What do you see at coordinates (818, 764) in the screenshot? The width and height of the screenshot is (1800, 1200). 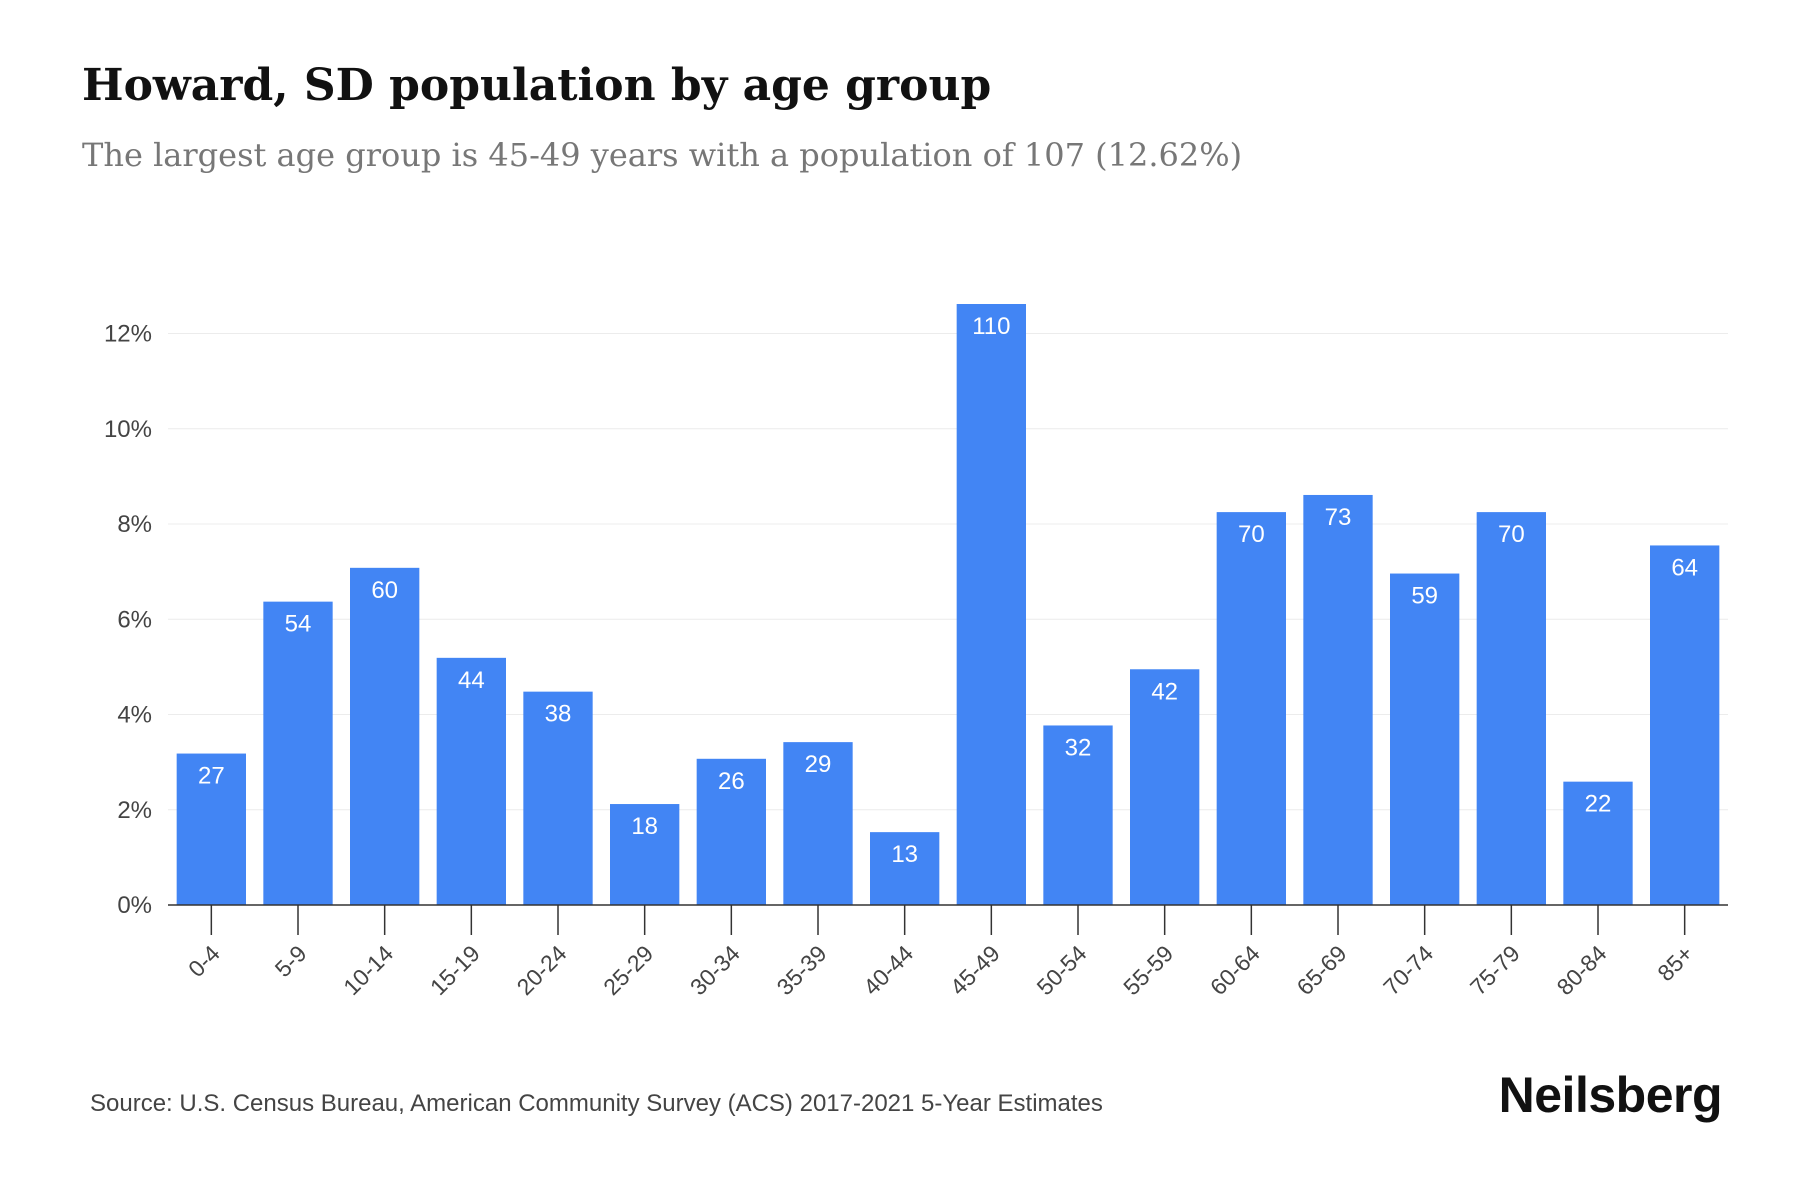 I see `bar-value-label: 29` at bounding box center [818, 764].